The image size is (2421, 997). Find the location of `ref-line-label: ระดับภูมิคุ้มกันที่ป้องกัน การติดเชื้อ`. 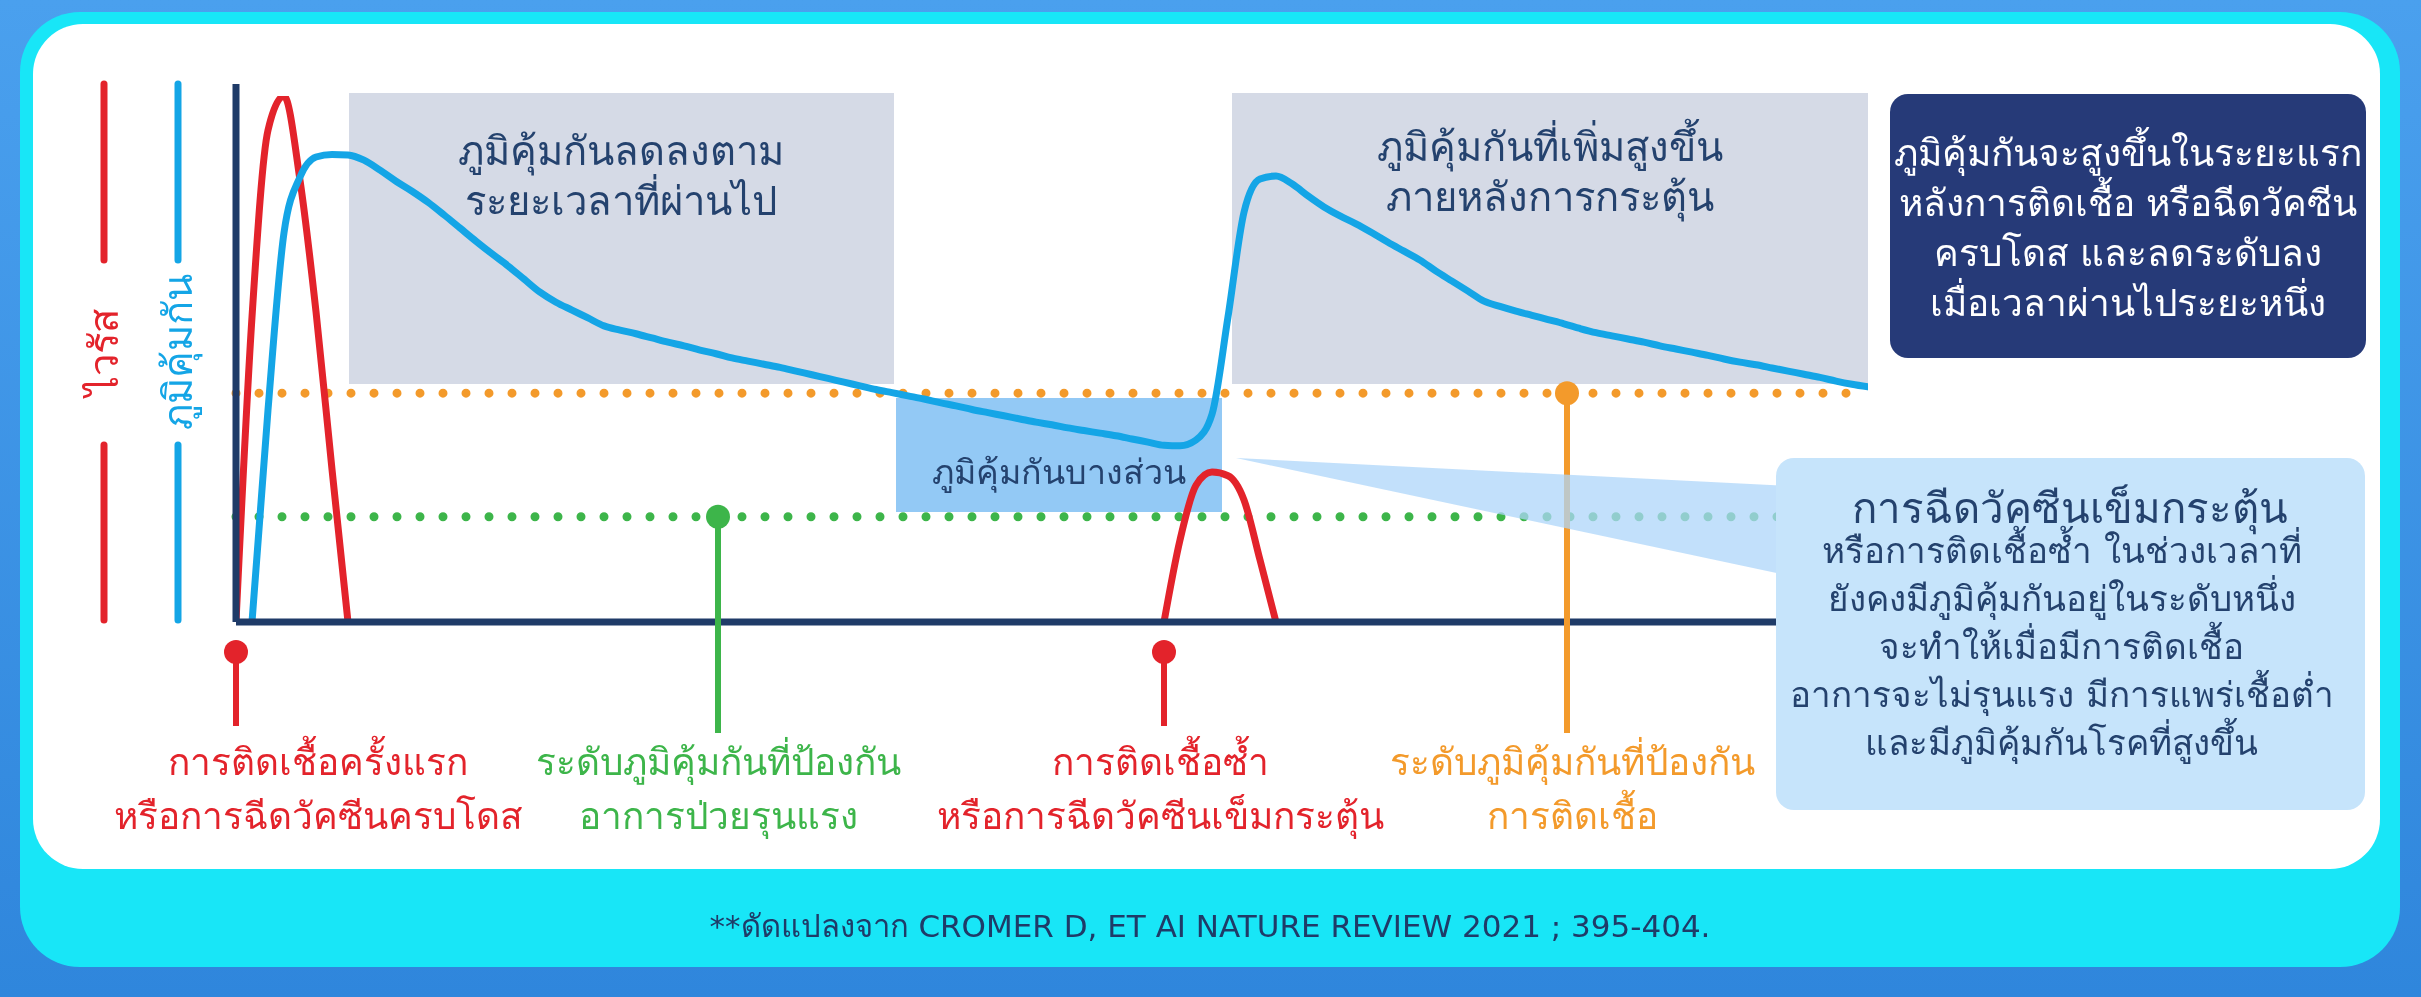

ref-line-label: ระดับภูมิคุ้มกันที่ป้องกัน การติดเชื้อ is located at coordinates (1572, 788).